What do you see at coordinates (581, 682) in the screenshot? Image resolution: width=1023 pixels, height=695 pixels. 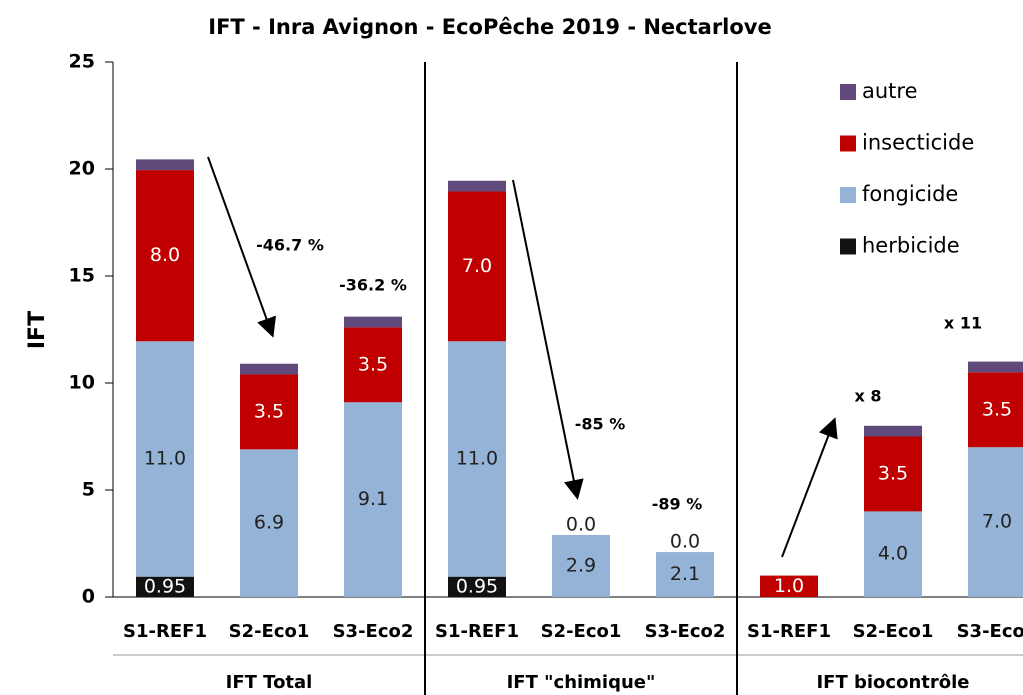 I see `group-label: IFT "chimique"` at bounding box center [581, 682].